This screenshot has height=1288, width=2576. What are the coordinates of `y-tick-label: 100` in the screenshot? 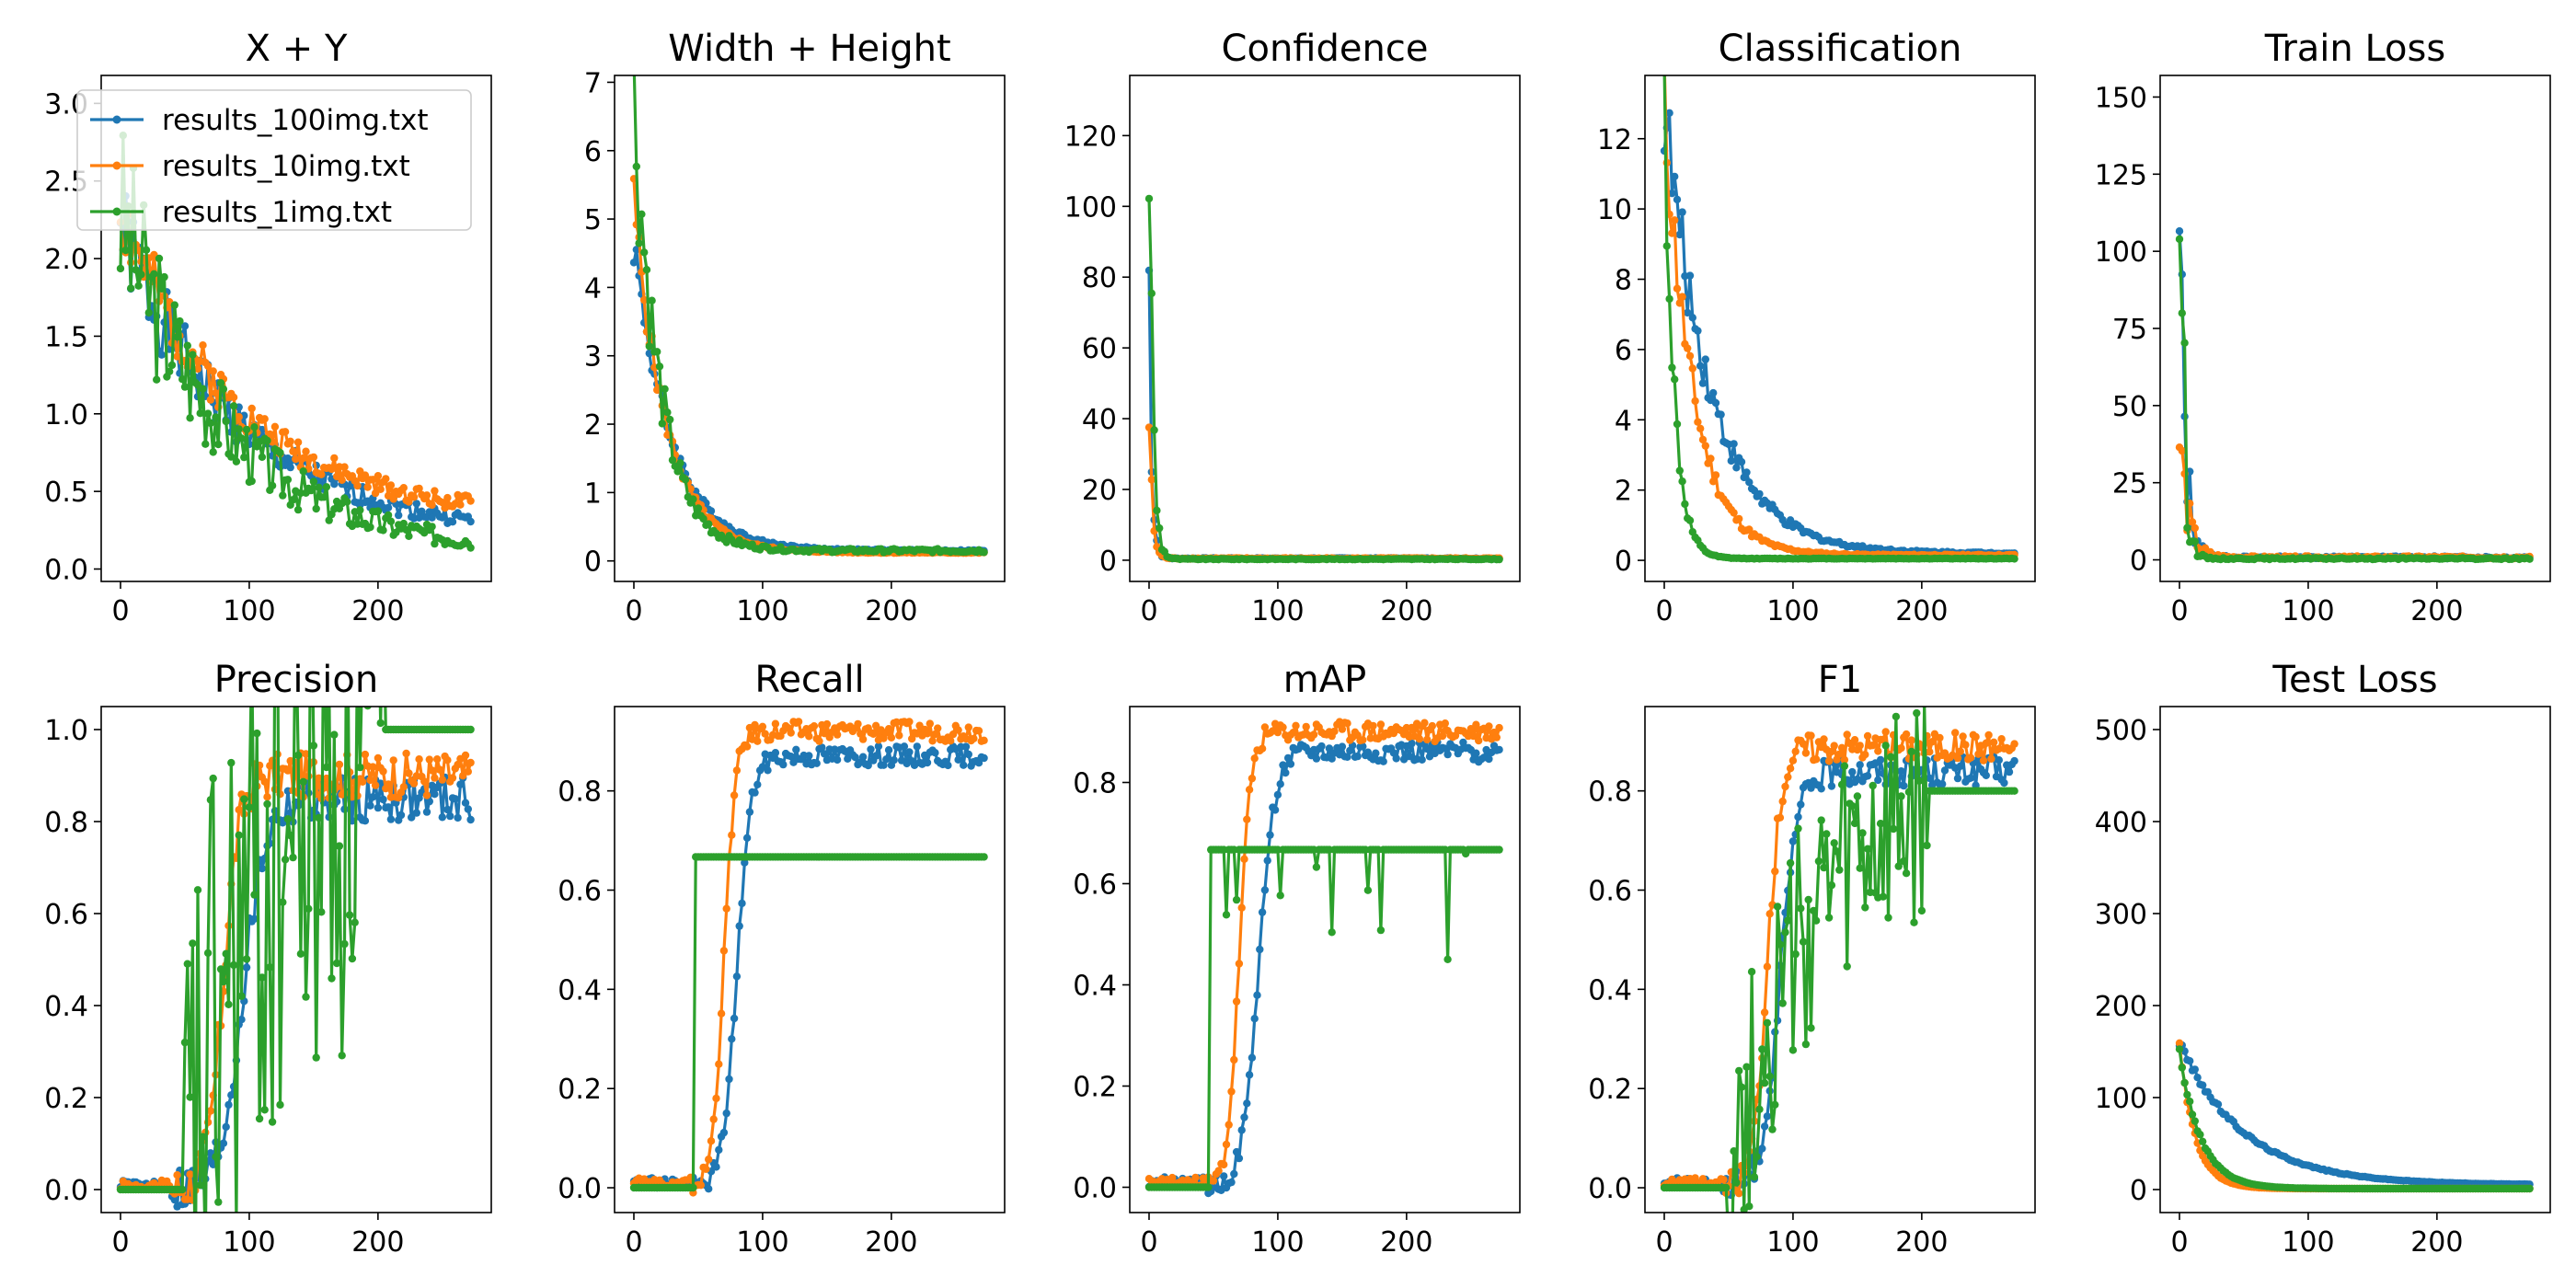 It's located at (2121, 1099).